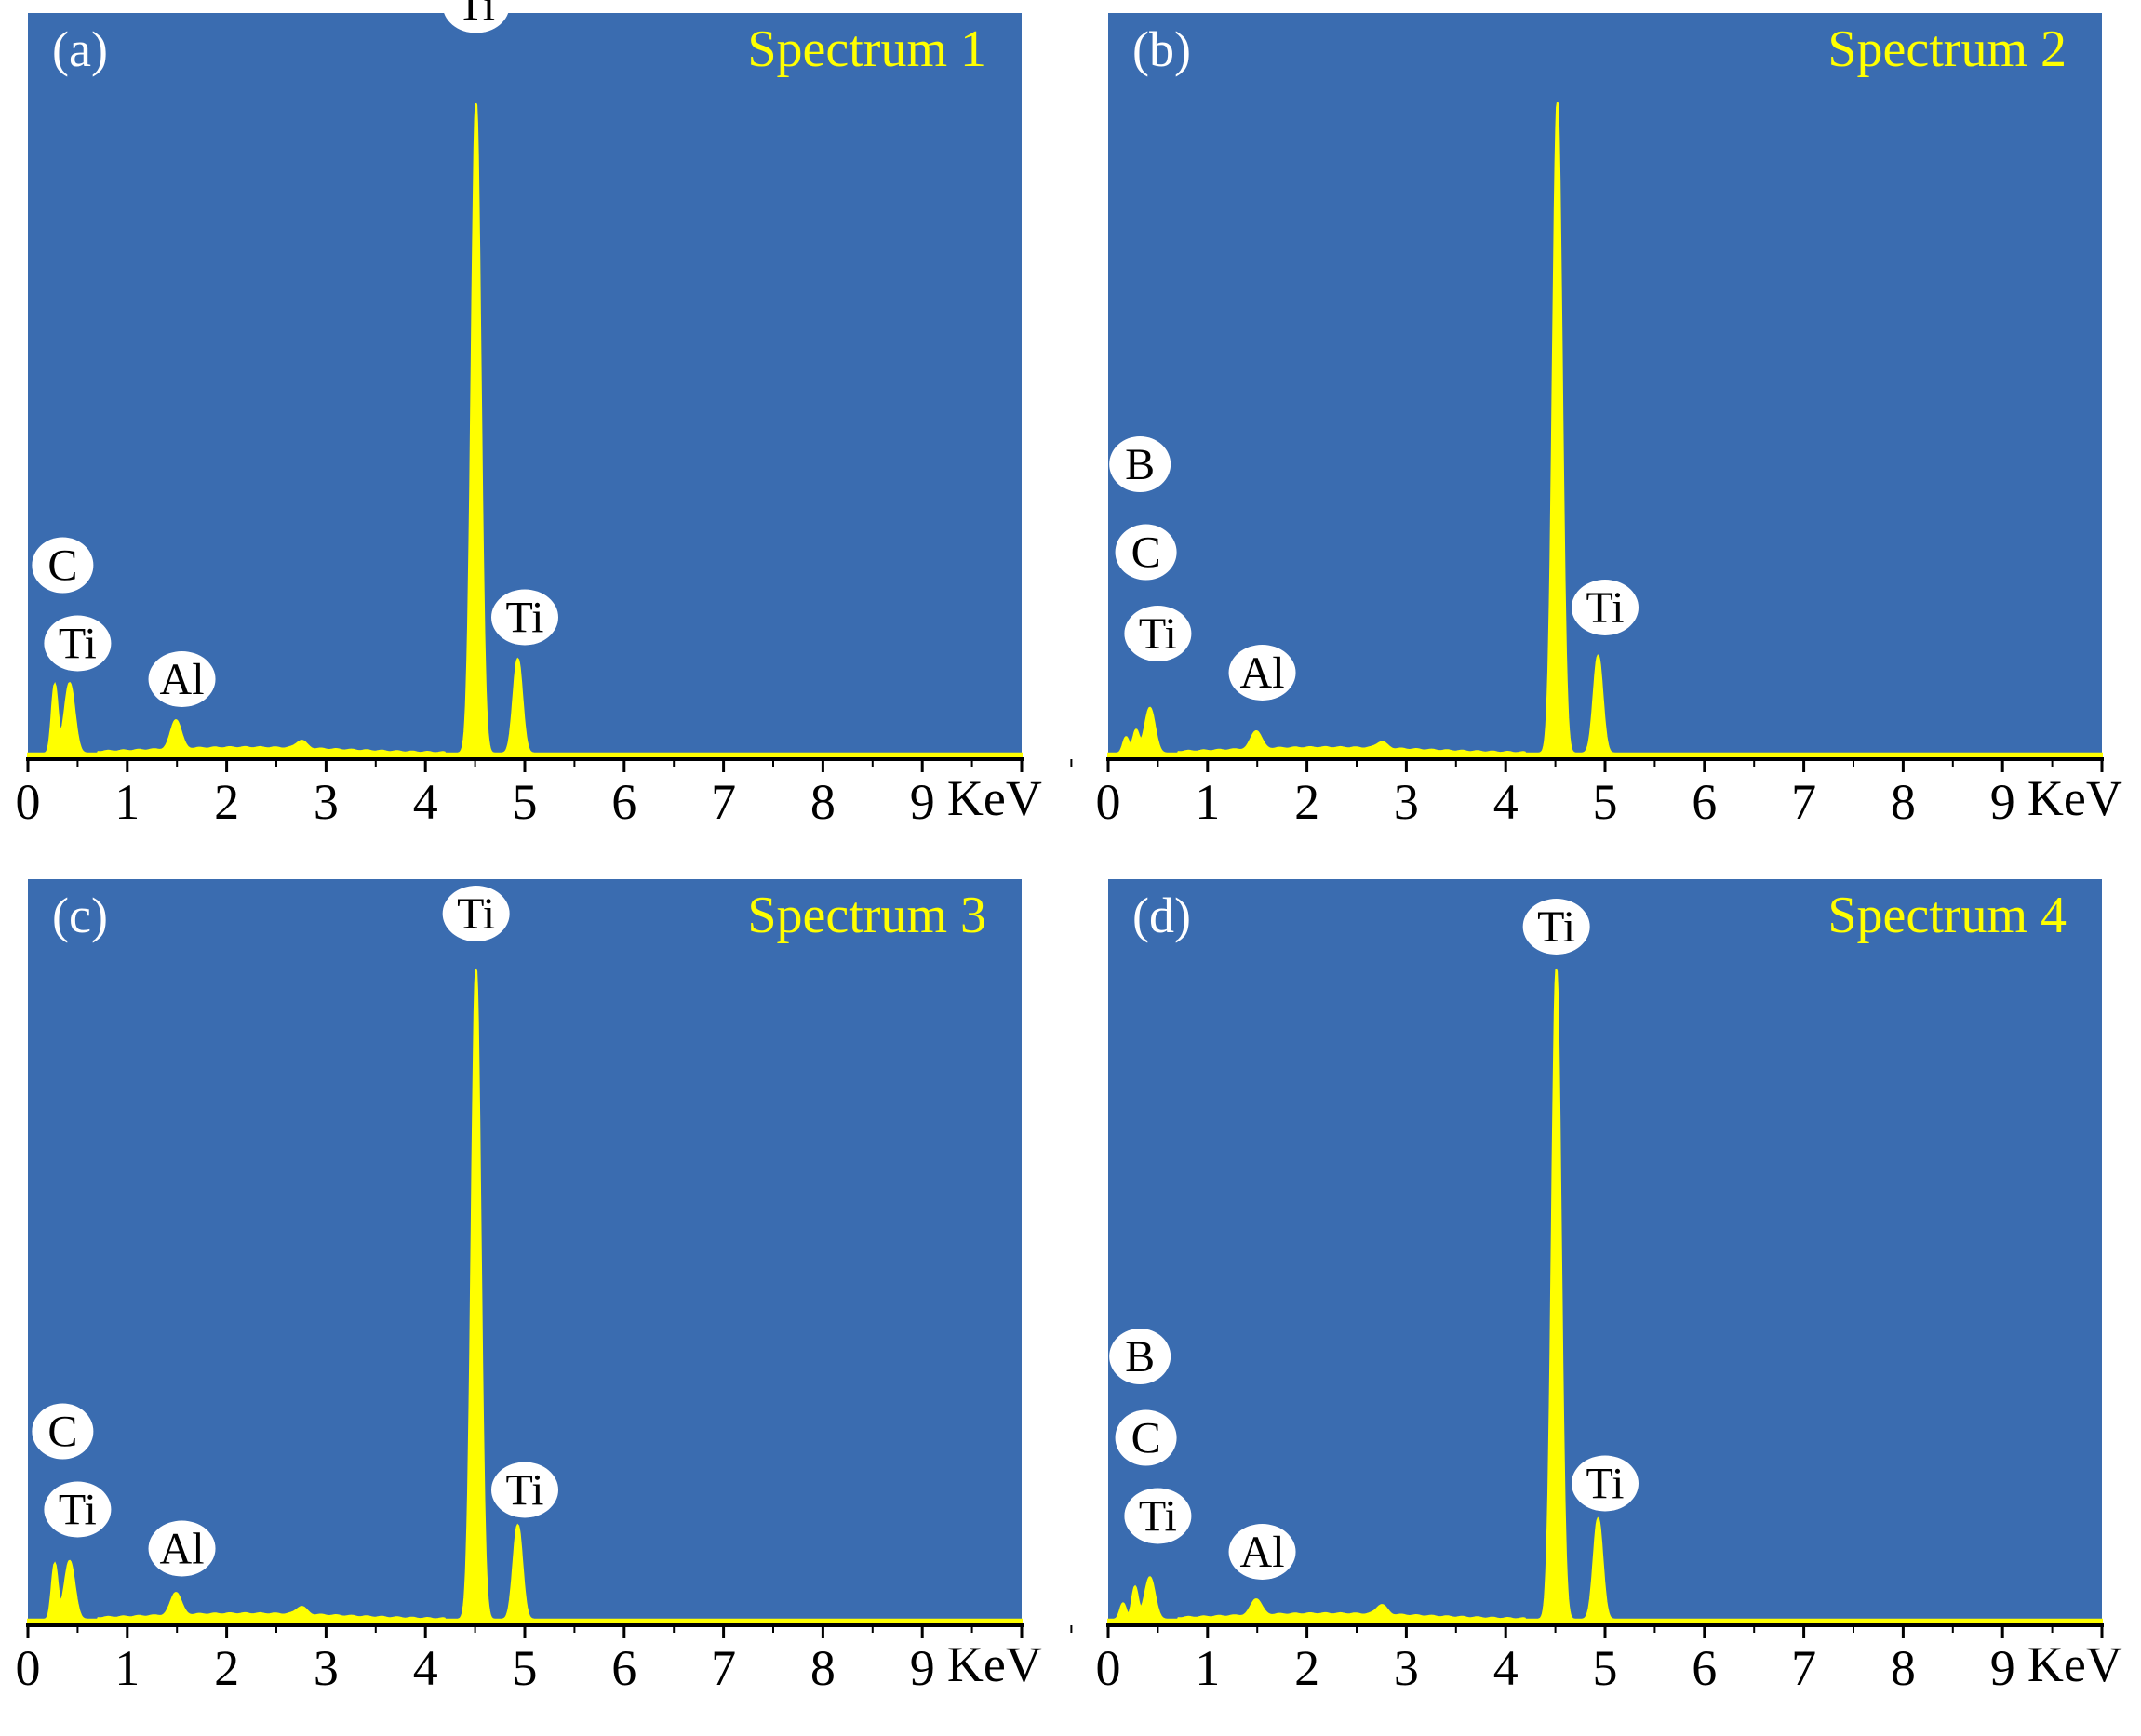 The image size is (2141, 1736). What do you see at coordinates (866, 916) in the screenshot?
I see `spectrum-title-c: Spectrum 3` at bounding box center [866, 916].